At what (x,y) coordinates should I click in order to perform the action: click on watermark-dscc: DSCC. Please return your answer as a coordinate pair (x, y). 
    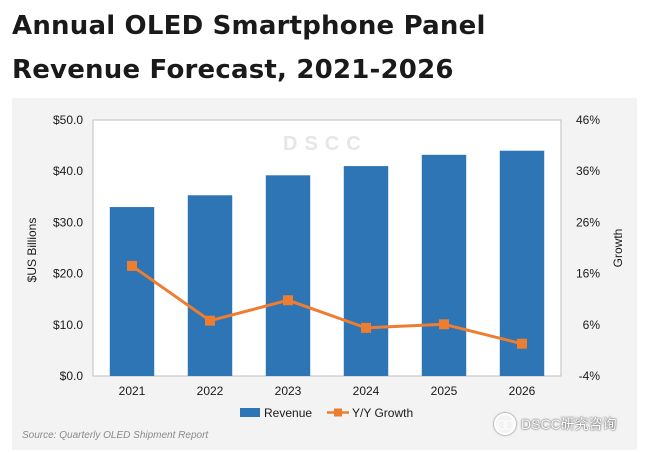
    Looking at the image, I should click on (325, 144).